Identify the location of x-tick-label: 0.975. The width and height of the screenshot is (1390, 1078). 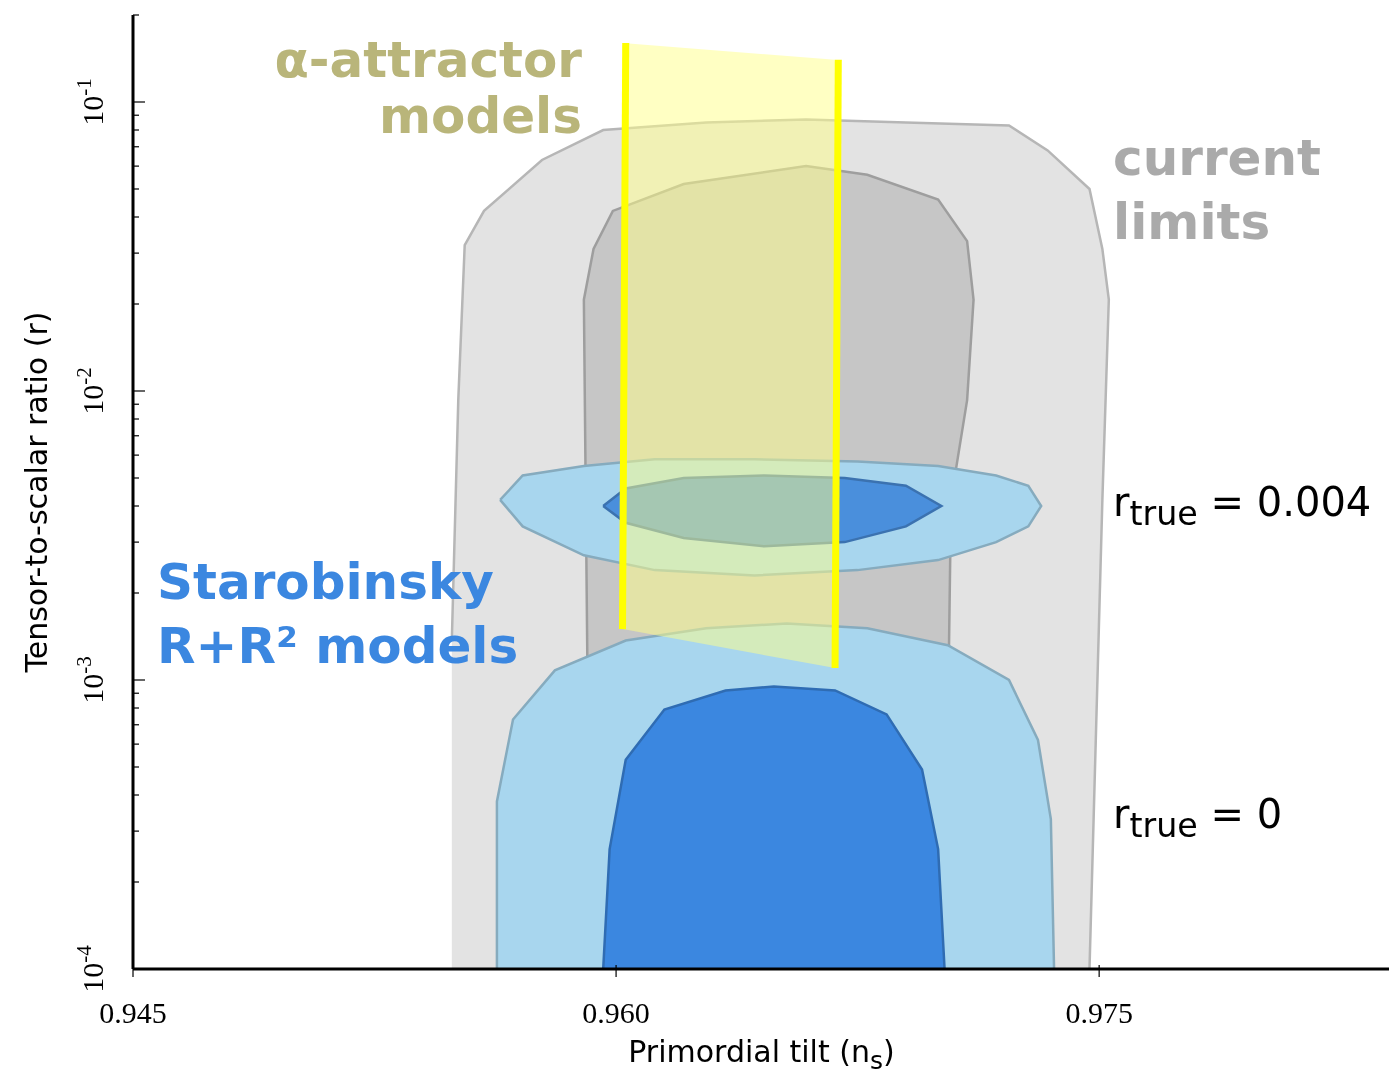
(1099, 1012).